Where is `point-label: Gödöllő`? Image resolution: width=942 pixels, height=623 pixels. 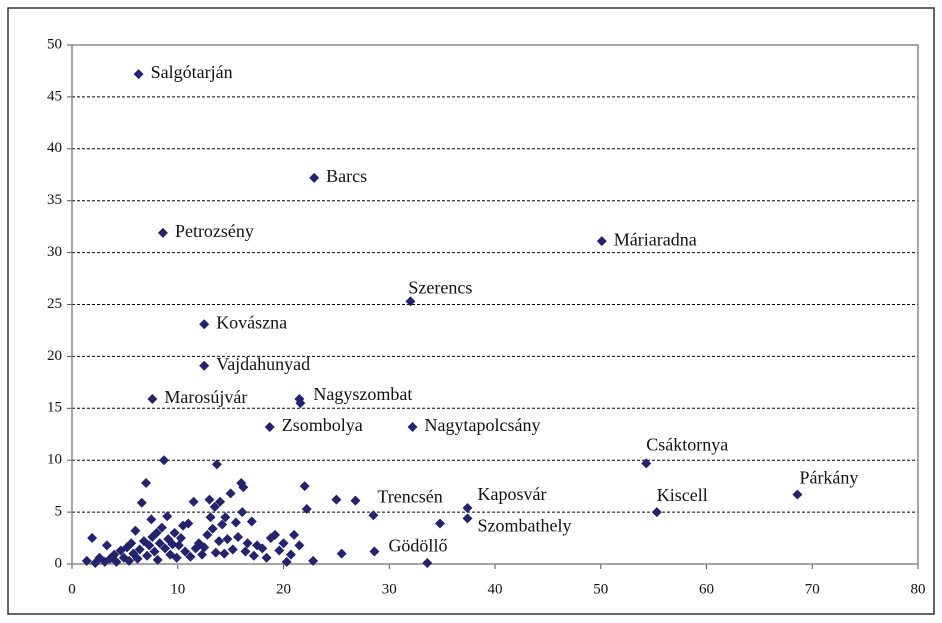
point-label: Gödöllő is located at coordinates (417, 546).